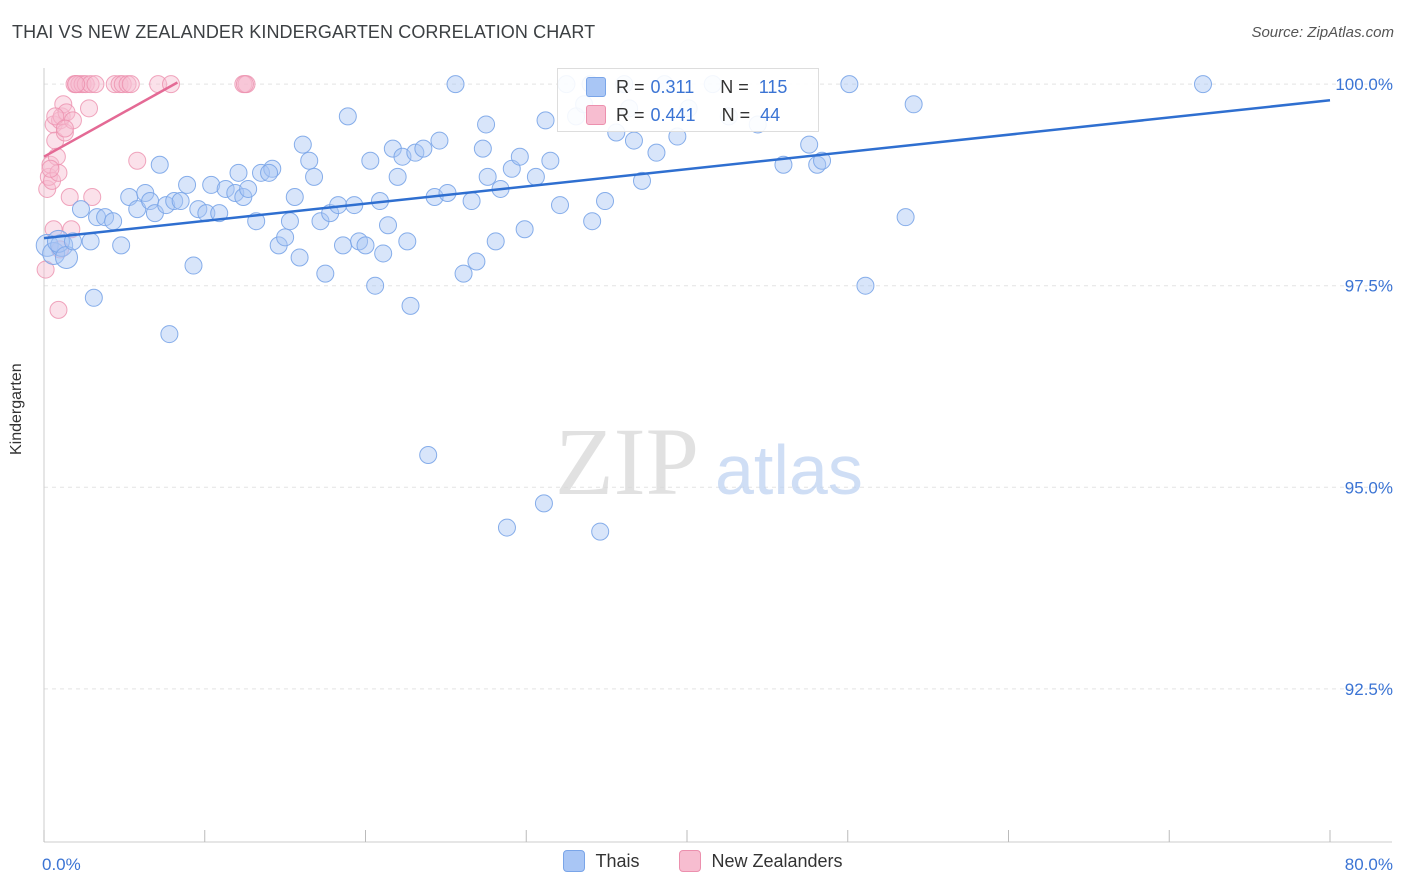  I want to click on stats-row-new-zealanders: R = 0.441 N = 44, so click(669, 115).